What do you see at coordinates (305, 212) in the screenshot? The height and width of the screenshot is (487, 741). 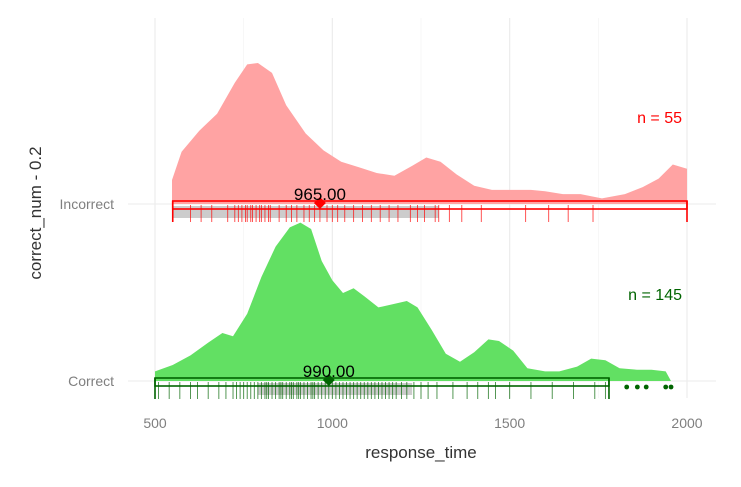 I see `iqr-band` at bounding box center [305, 212].